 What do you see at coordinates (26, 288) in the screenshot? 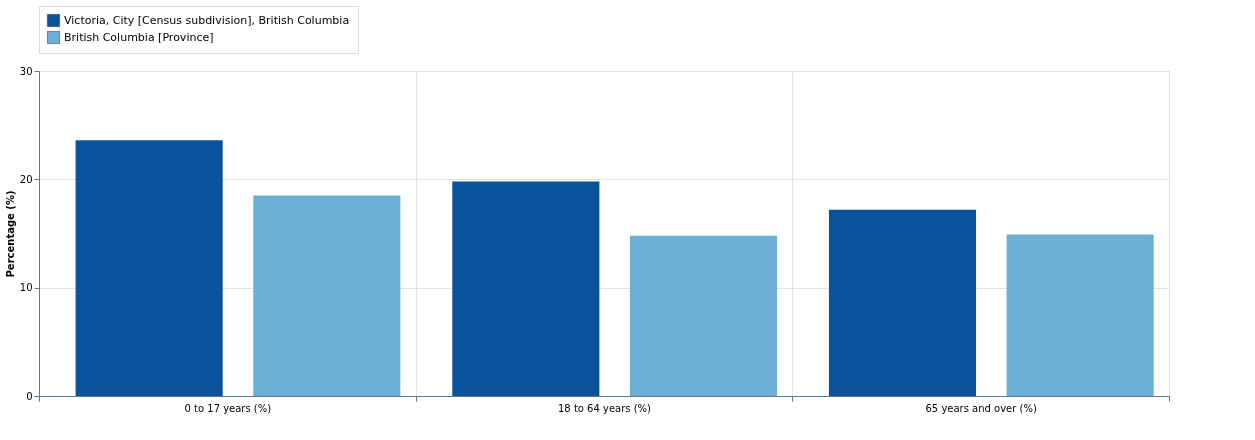
I see `y-tick-label: 10` at bounding box center [26, 288].